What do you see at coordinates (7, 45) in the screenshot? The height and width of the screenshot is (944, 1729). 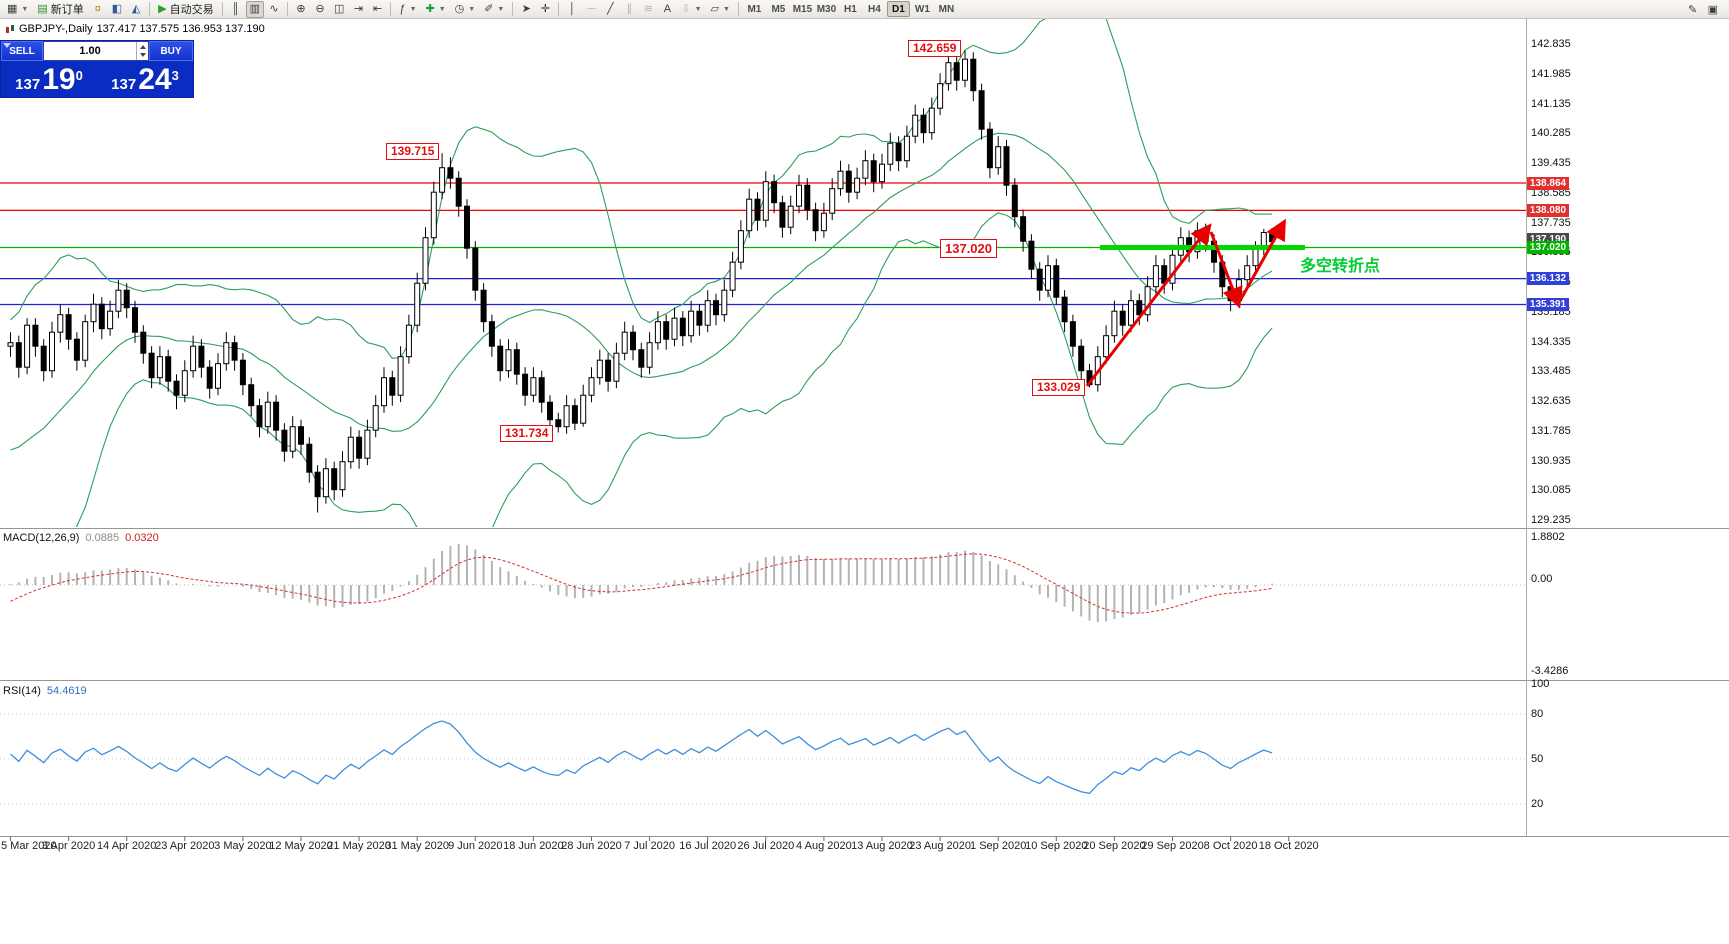 I see `collapse-trade-panel-icon` at bounding box center [7, 45].